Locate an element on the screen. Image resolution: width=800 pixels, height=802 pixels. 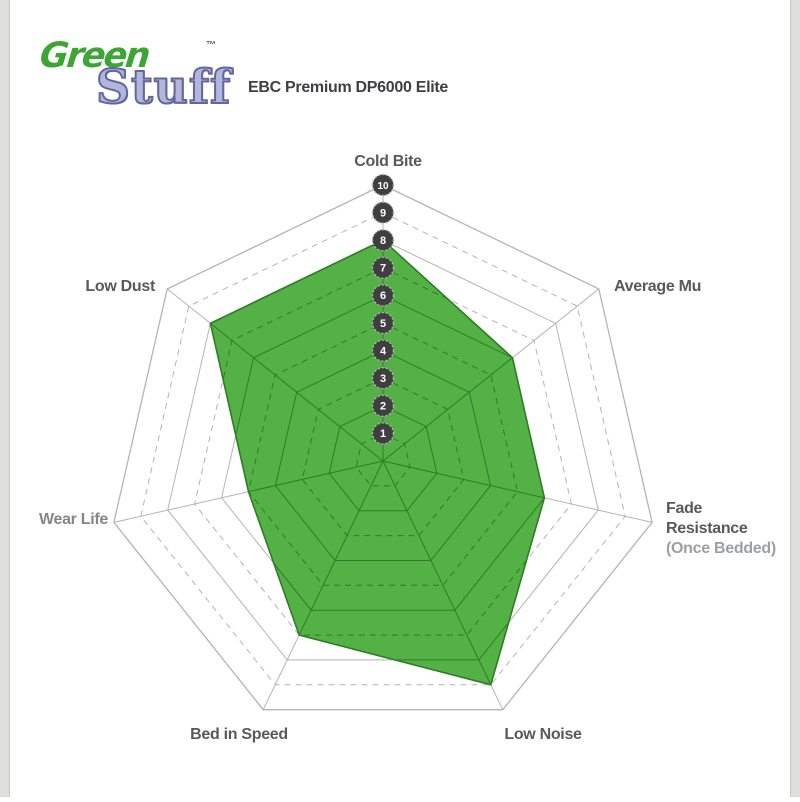
axis-label-average-mu: Average Mu is located at coordinates (657, 286).